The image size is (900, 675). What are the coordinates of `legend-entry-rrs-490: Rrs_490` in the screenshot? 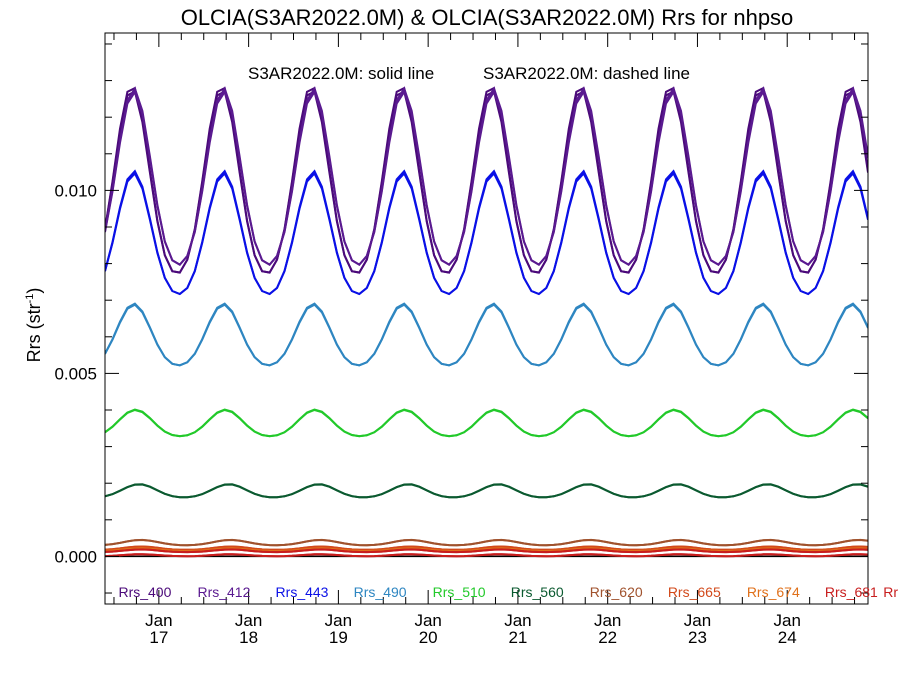 It's located at (380, 592).